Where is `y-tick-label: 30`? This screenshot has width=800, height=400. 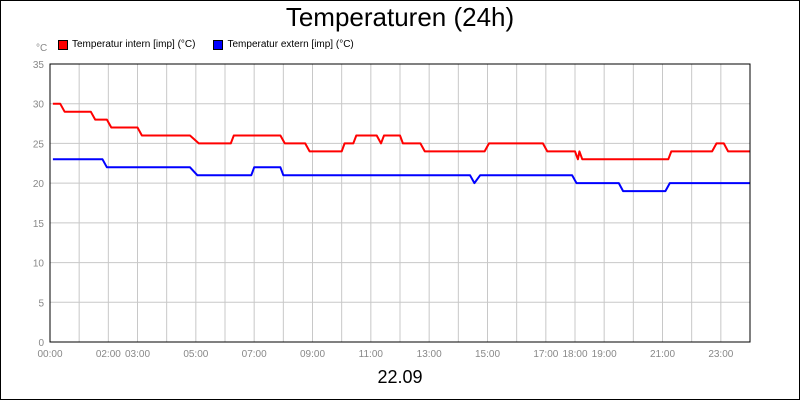
y-tick-label: 30 is located at coordinates (39, 105).